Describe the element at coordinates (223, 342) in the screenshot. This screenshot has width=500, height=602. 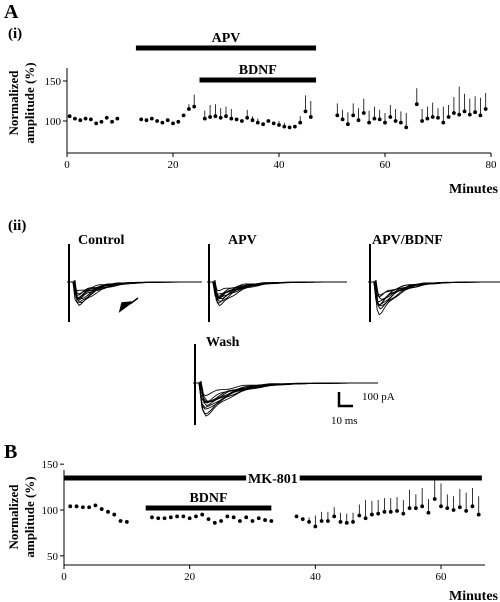
I see `trace-label-wash: Wash` at that location.